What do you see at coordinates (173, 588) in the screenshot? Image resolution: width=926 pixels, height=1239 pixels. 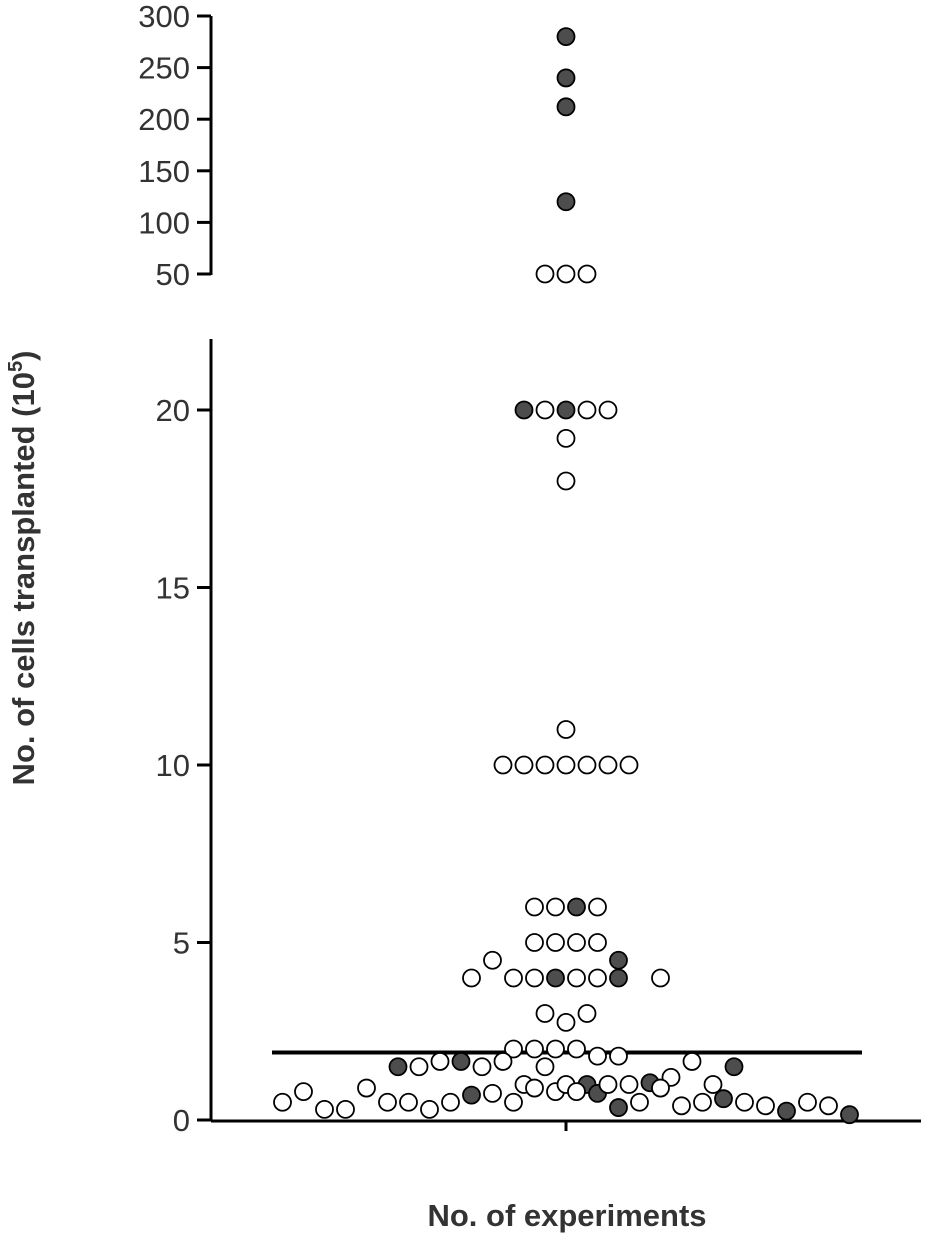 I see `y-tick-label: 15` at bounding box center [173, 588].